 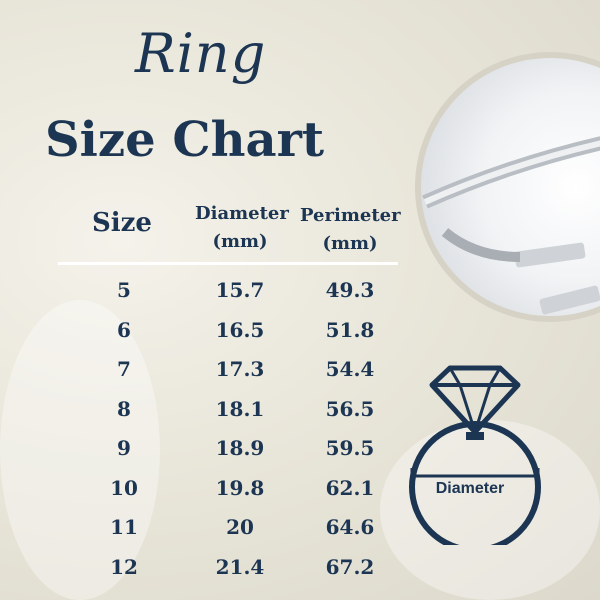 I want to click on cell-diameter: 18.1, so click(x=240, y=408).